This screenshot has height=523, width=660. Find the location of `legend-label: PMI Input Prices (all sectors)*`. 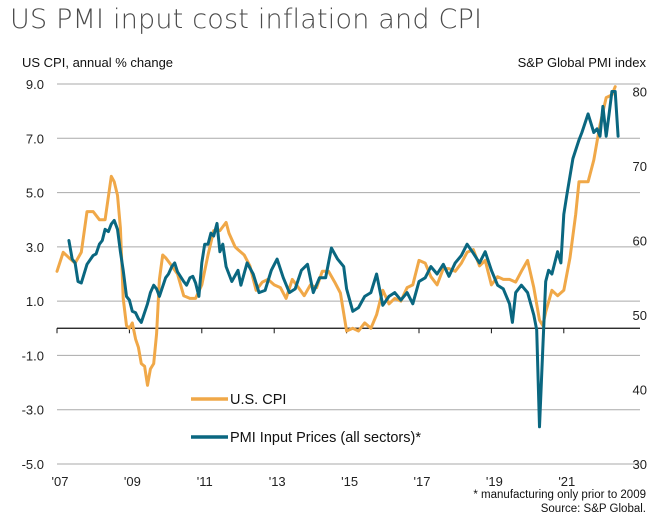

legend-label: PMI Input Prices (all sectors)* is located at coordinates (325, 438).